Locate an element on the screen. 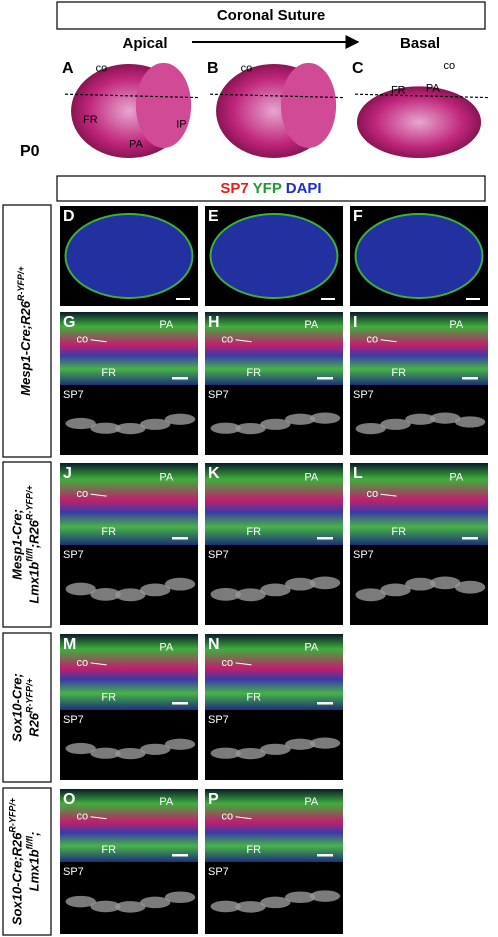 The width and height of the screenshot is (498, 937). panel-letter: P is located at coordinates (213, 799).